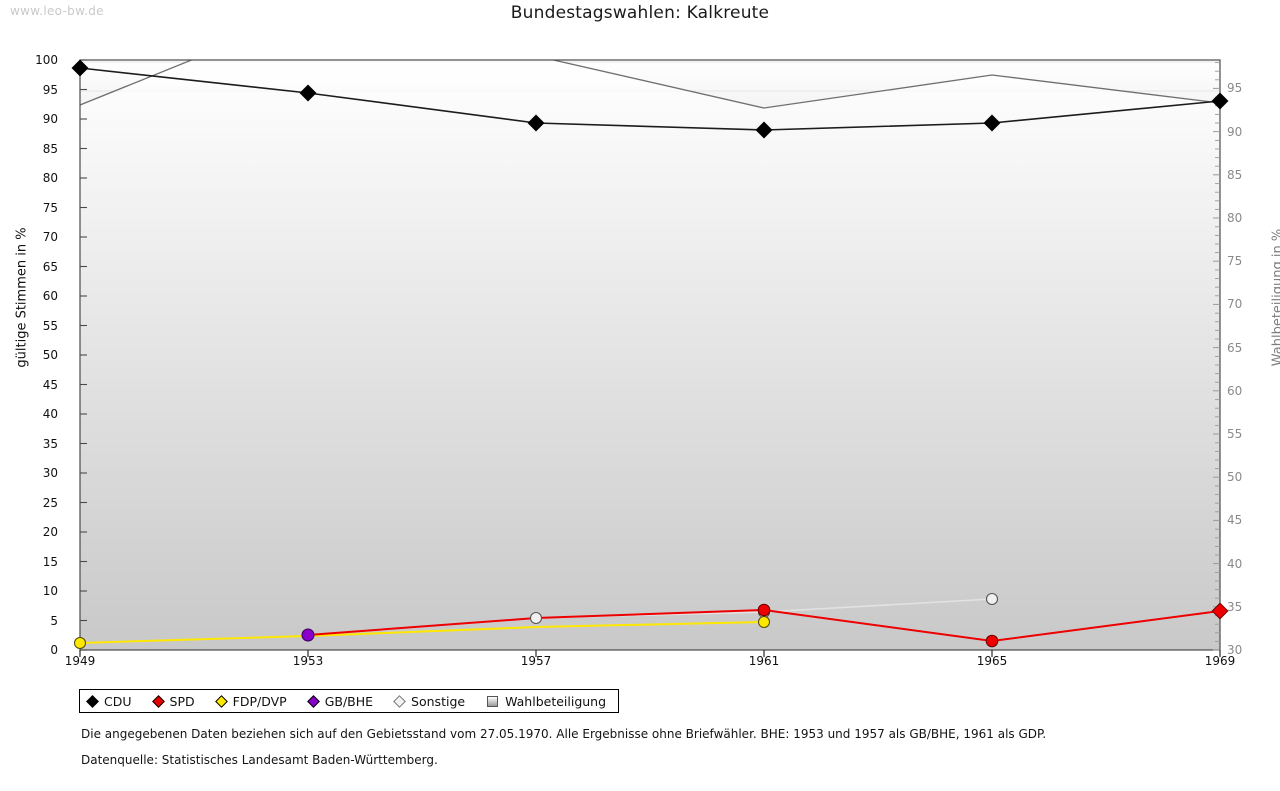  What do you see at coordinates (993, 625) in the screenshot?
I see `markers-spd` at bounding box center [993, 625].